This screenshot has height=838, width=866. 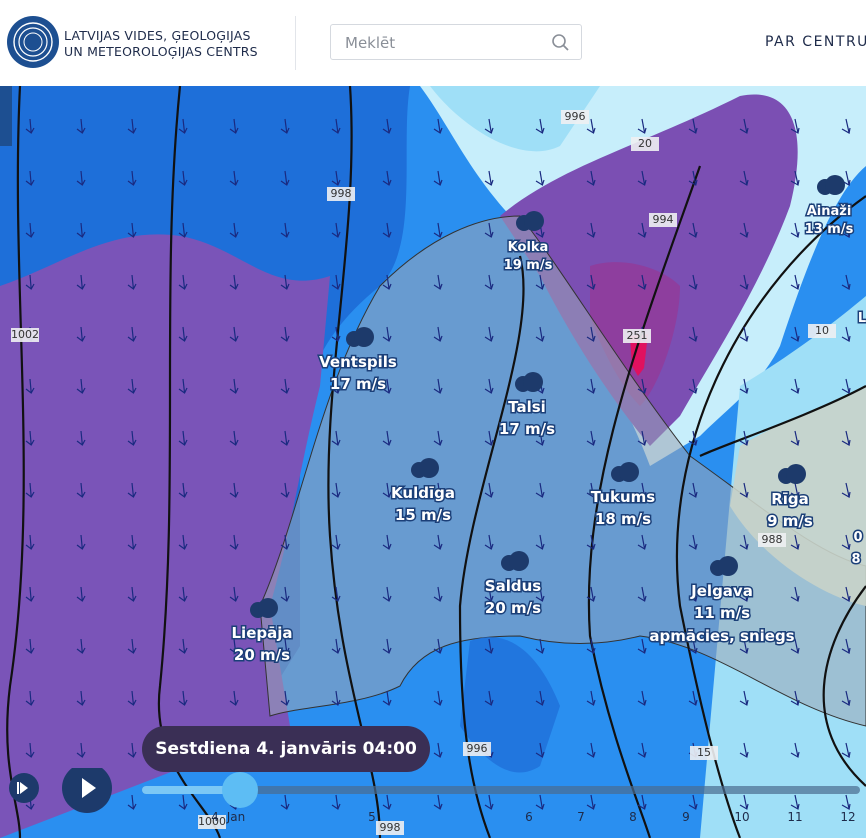 What do you see at coordinates (456, 42) in the screenshot?
I see `search-box: Meklēt` at bounding box center [456, 42].